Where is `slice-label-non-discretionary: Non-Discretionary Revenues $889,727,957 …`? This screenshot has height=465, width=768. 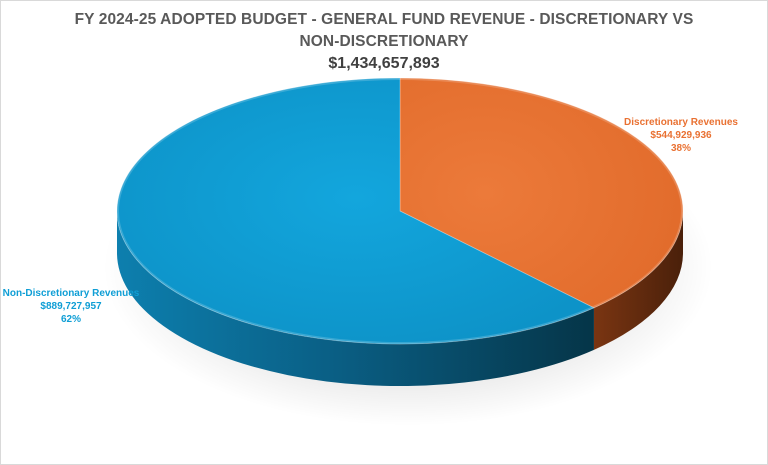 slice-label-non-discretionary: Non-Discretionary Revenues $889,727,957 … is located at coordinates (71, 306).